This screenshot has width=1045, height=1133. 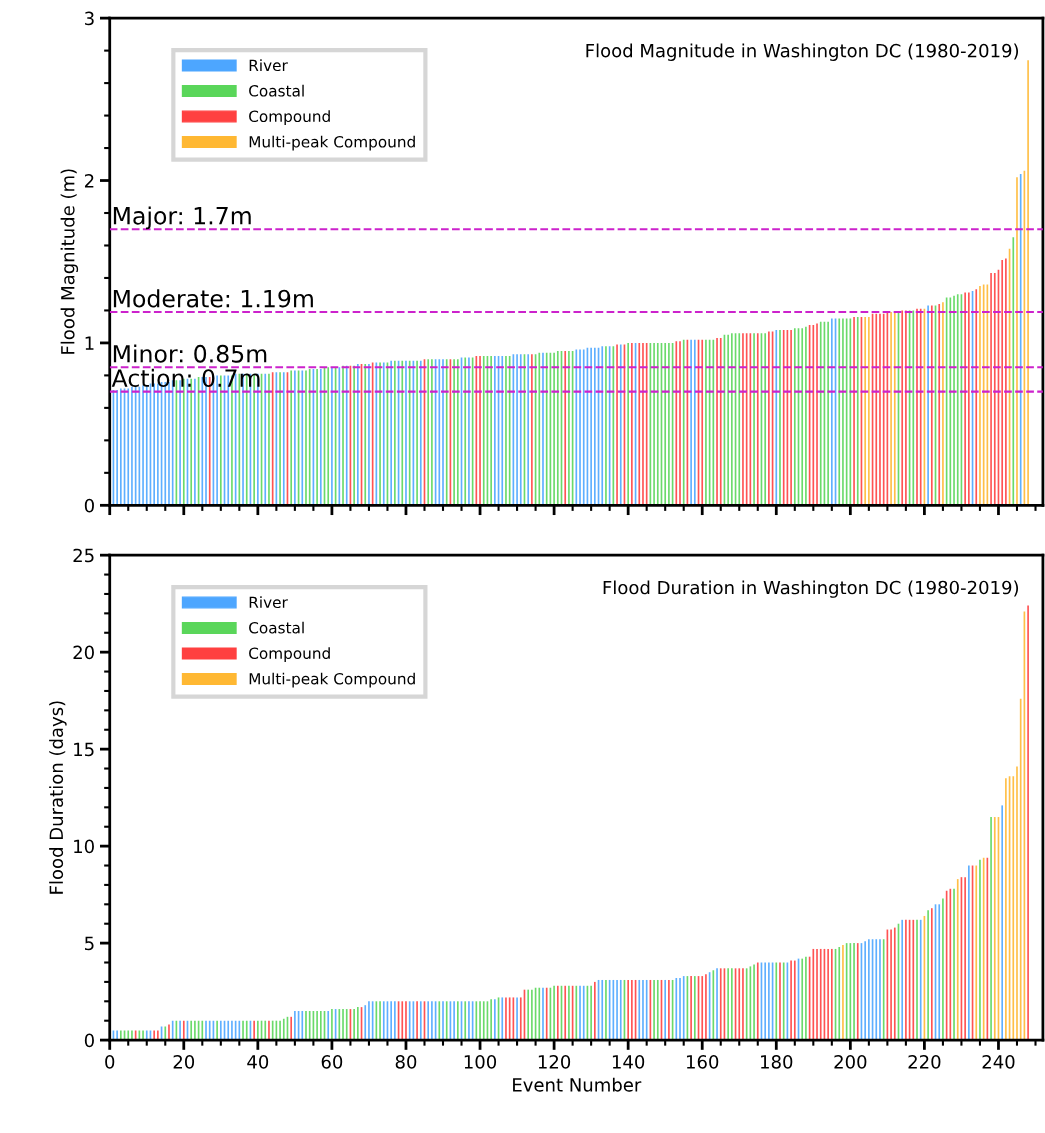 What do you see at coordinates (182, 218) in the screenshot?
I see `ref-line-label: Major: 1.7m` at bounding box center [182, 218].